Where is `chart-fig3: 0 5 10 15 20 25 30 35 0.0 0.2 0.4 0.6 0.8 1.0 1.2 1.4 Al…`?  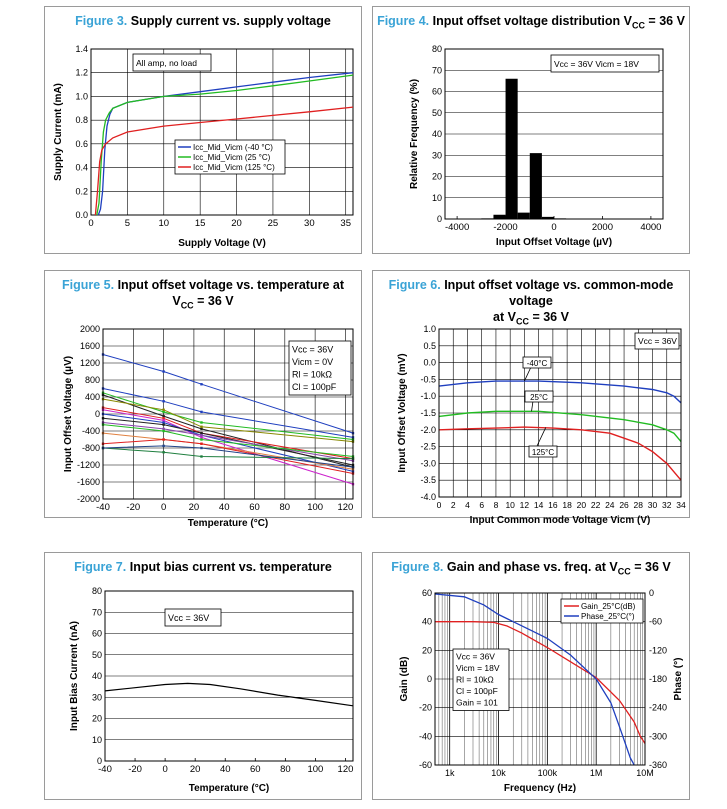
chart-fig3: 0 5 10 15 20 25 30 35 0.0 0.2 0.4 0.6 0.8 1.0 1.2 1.4 Al… is located at coordinates (203, 146).